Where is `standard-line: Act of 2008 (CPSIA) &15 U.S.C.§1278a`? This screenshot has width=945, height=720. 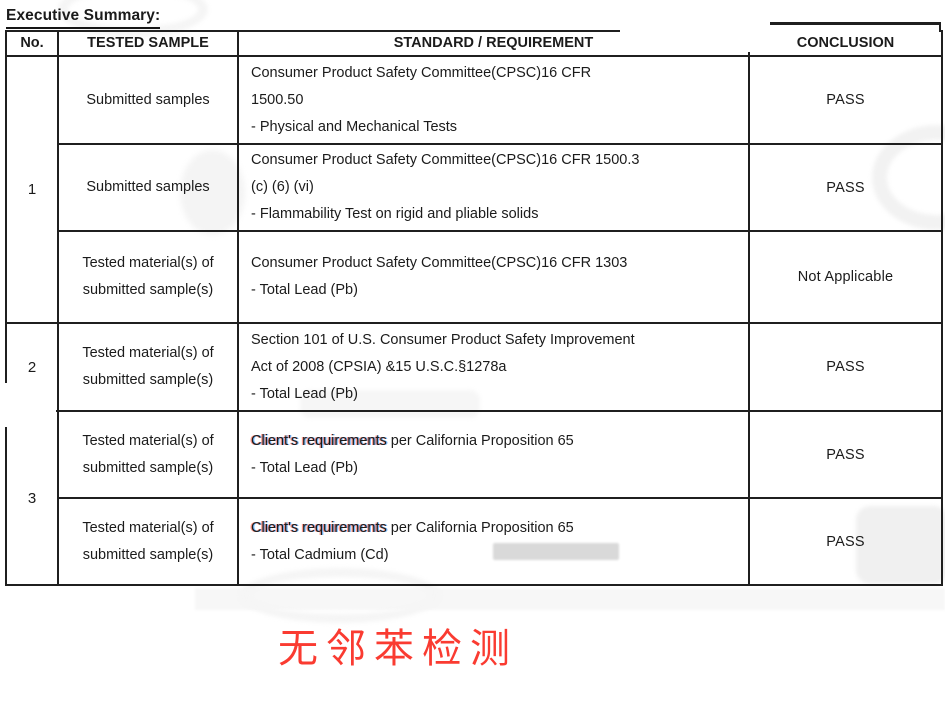
standard-line: Act of 2008 (CPSIA) &15 U.S.C.§1278a is located at coordinates (379, 366).